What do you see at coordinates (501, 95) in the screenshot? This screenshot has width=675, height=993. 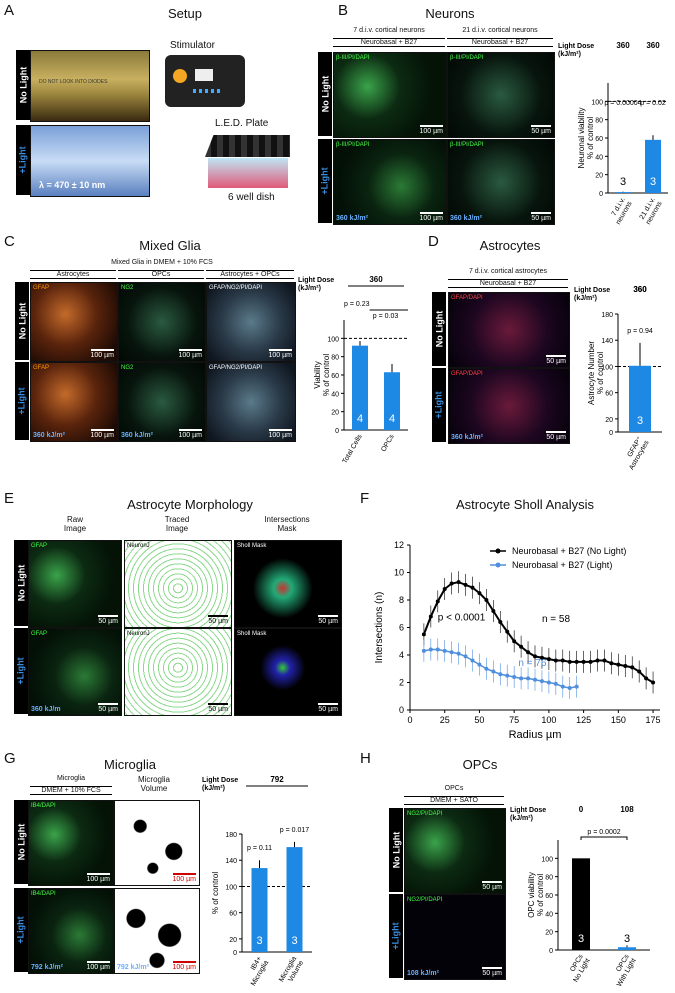 I see `B-image-21div-nolight: β-III/PI/DAPI 50 µm` at bounding box center [501, 95].